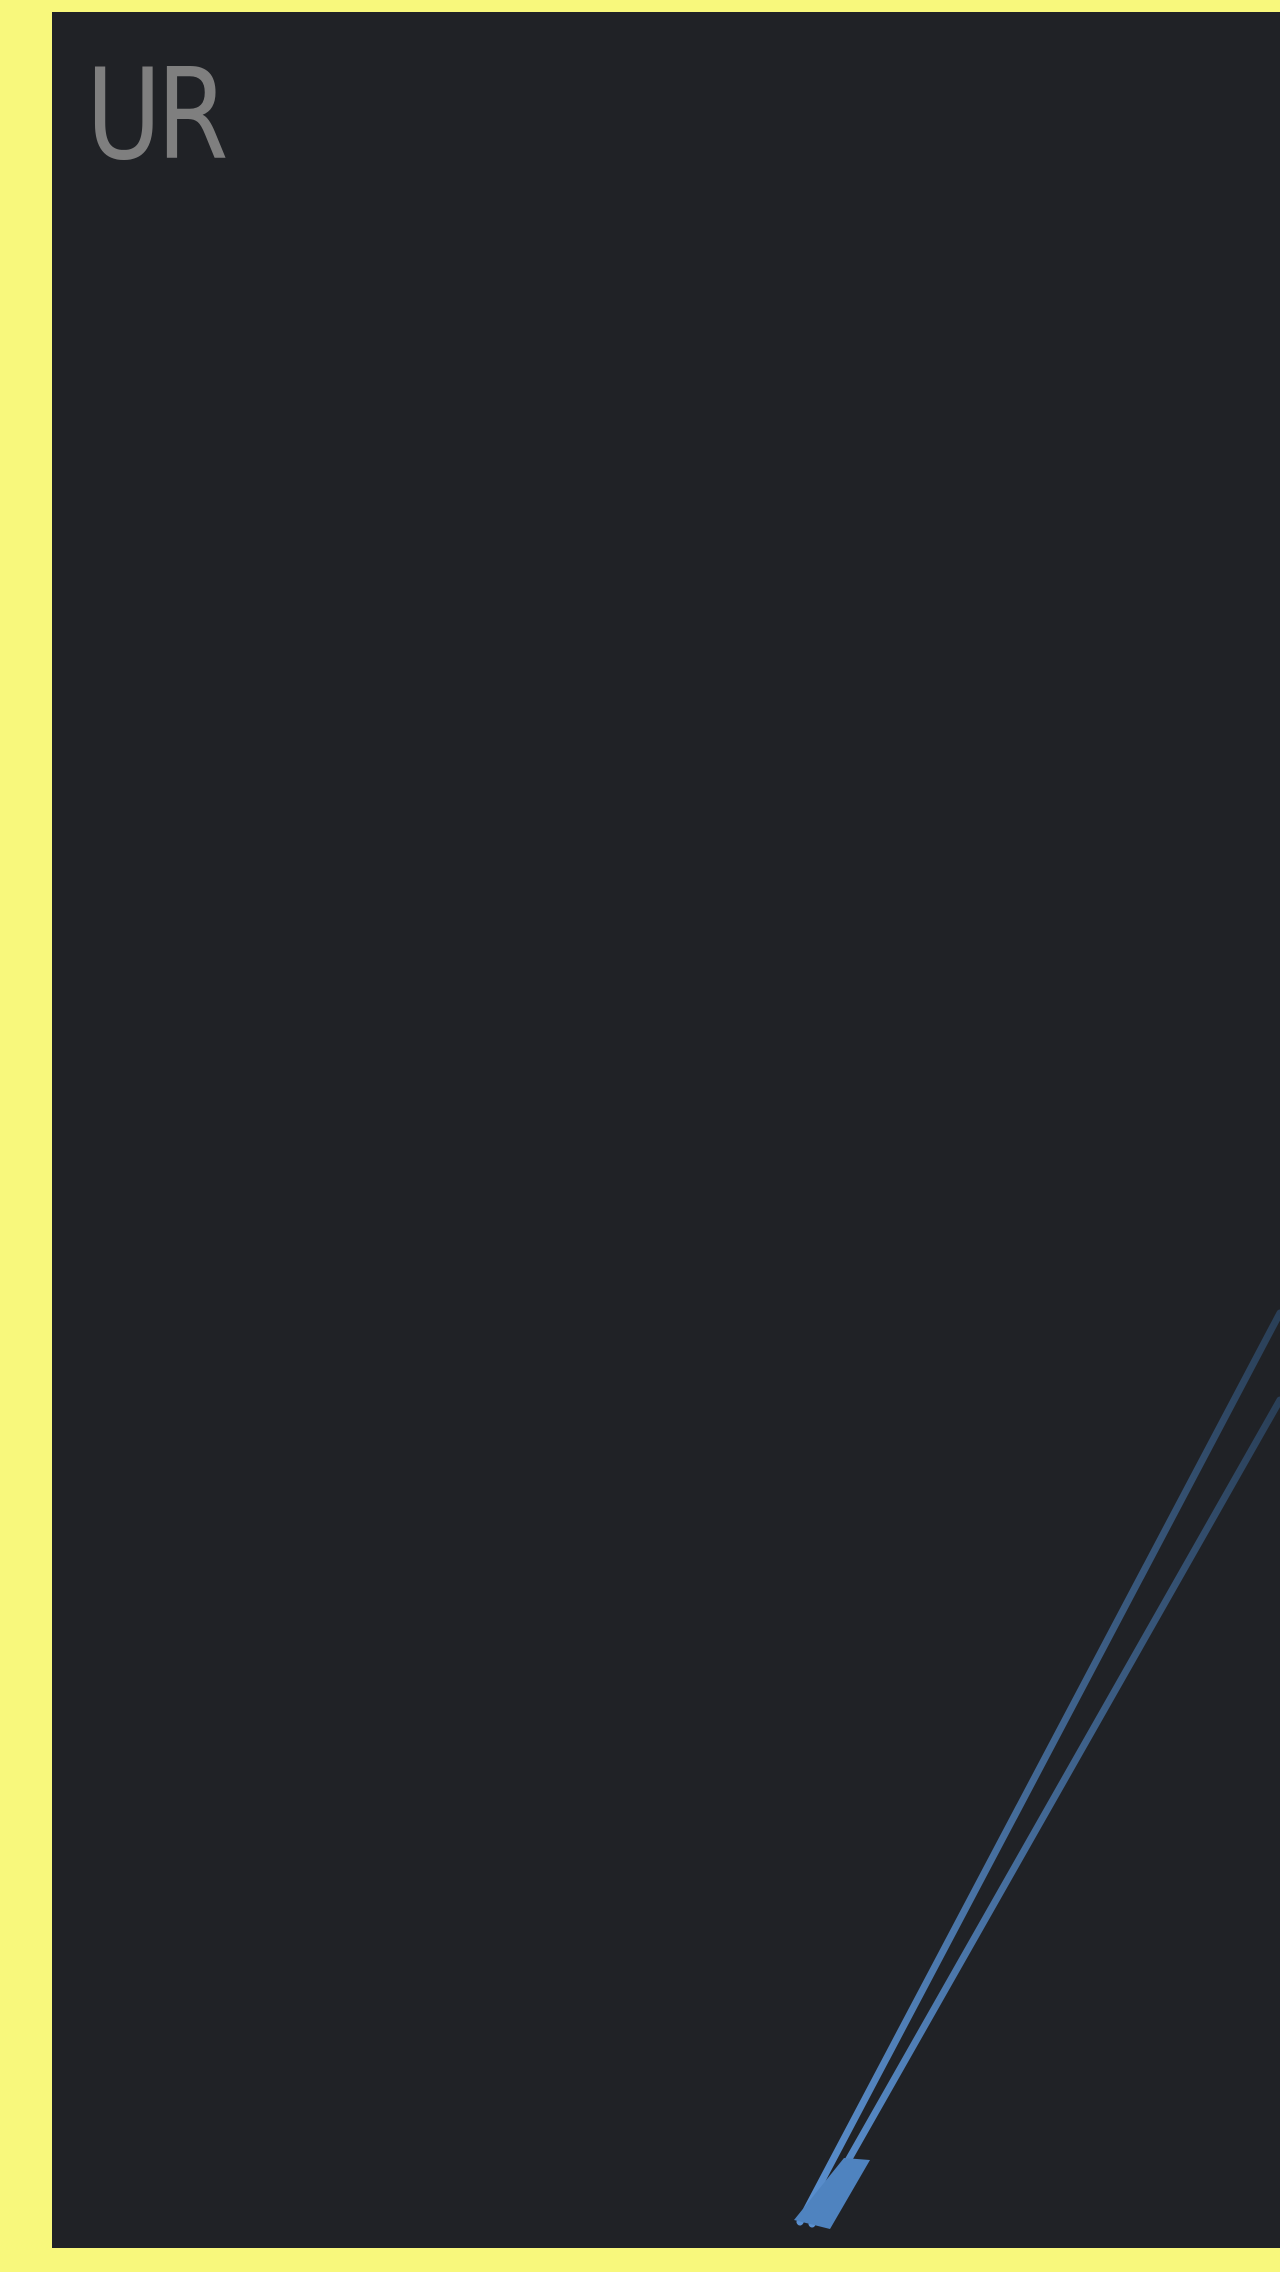 The image size is (1280, 2272). What do you see at coordinates (157, 114) in the screenshot?
I see `corner-label: UR` at bounding box center [157, 114].